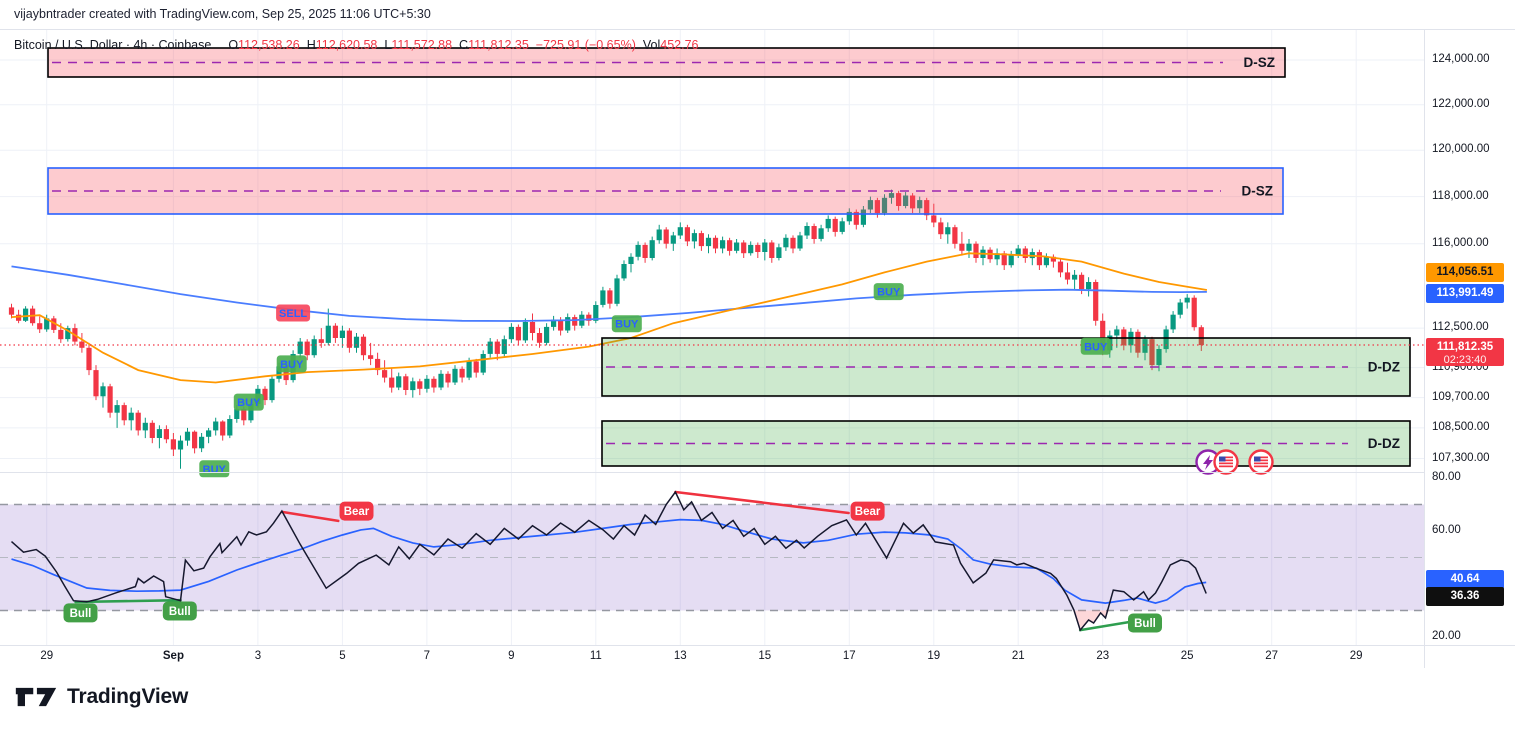  Describe the element at coordinates (1461, 396) in the screenshot. I see `price-tick-label: 109,700.00` at that location.